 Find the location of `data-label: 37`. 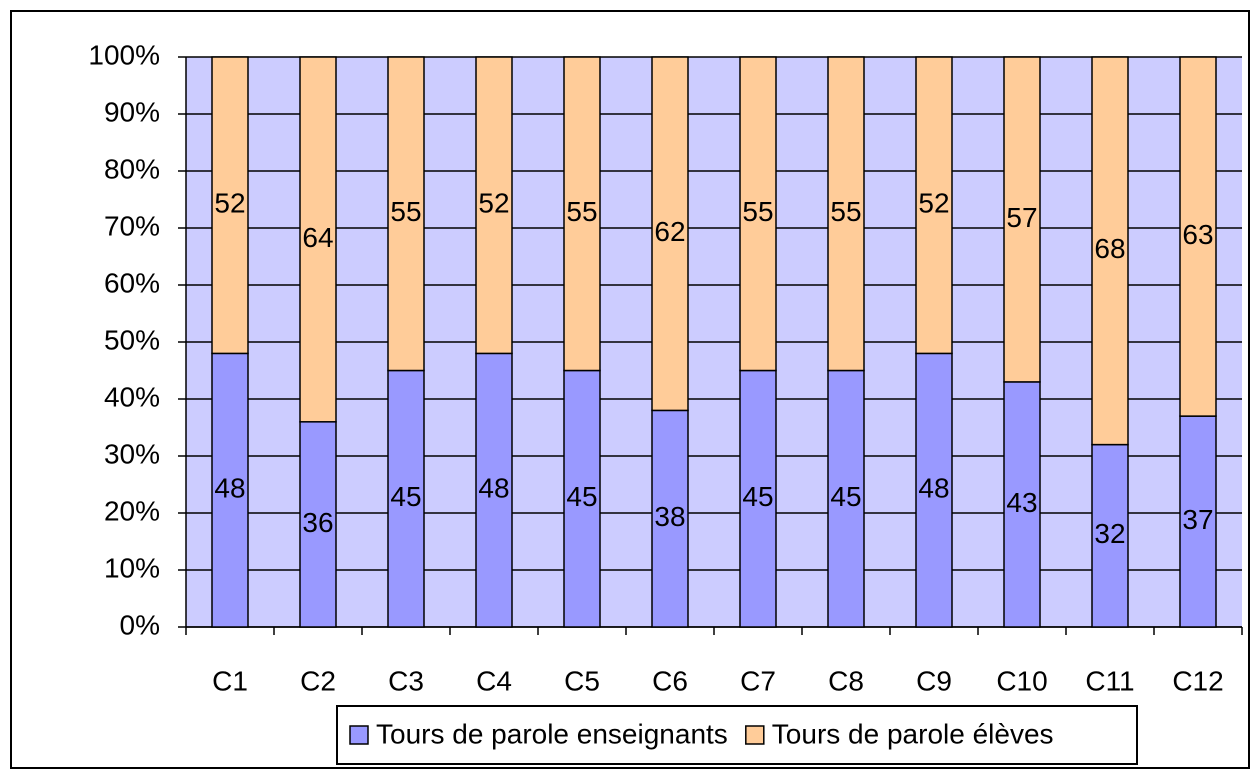

data-label: 37 is located at coordinates (1197, 519).